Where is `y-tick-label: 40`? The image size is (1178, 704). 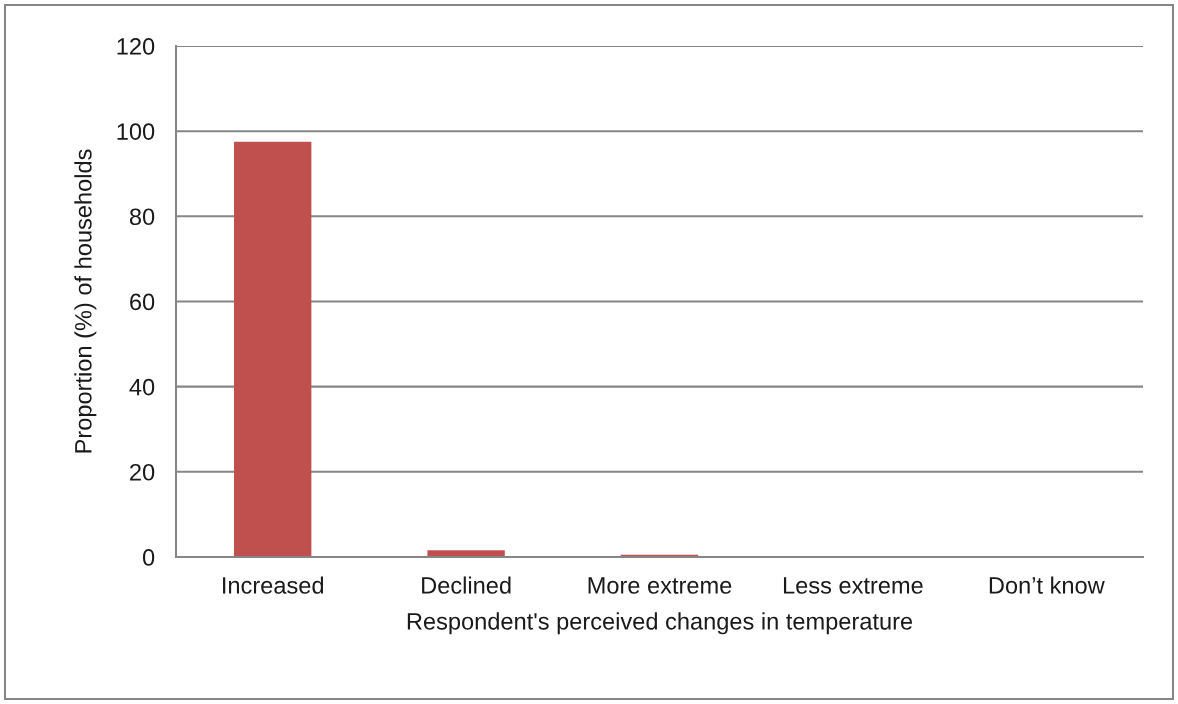
y-tick-label: 40 is located at coordinates (142, 387).